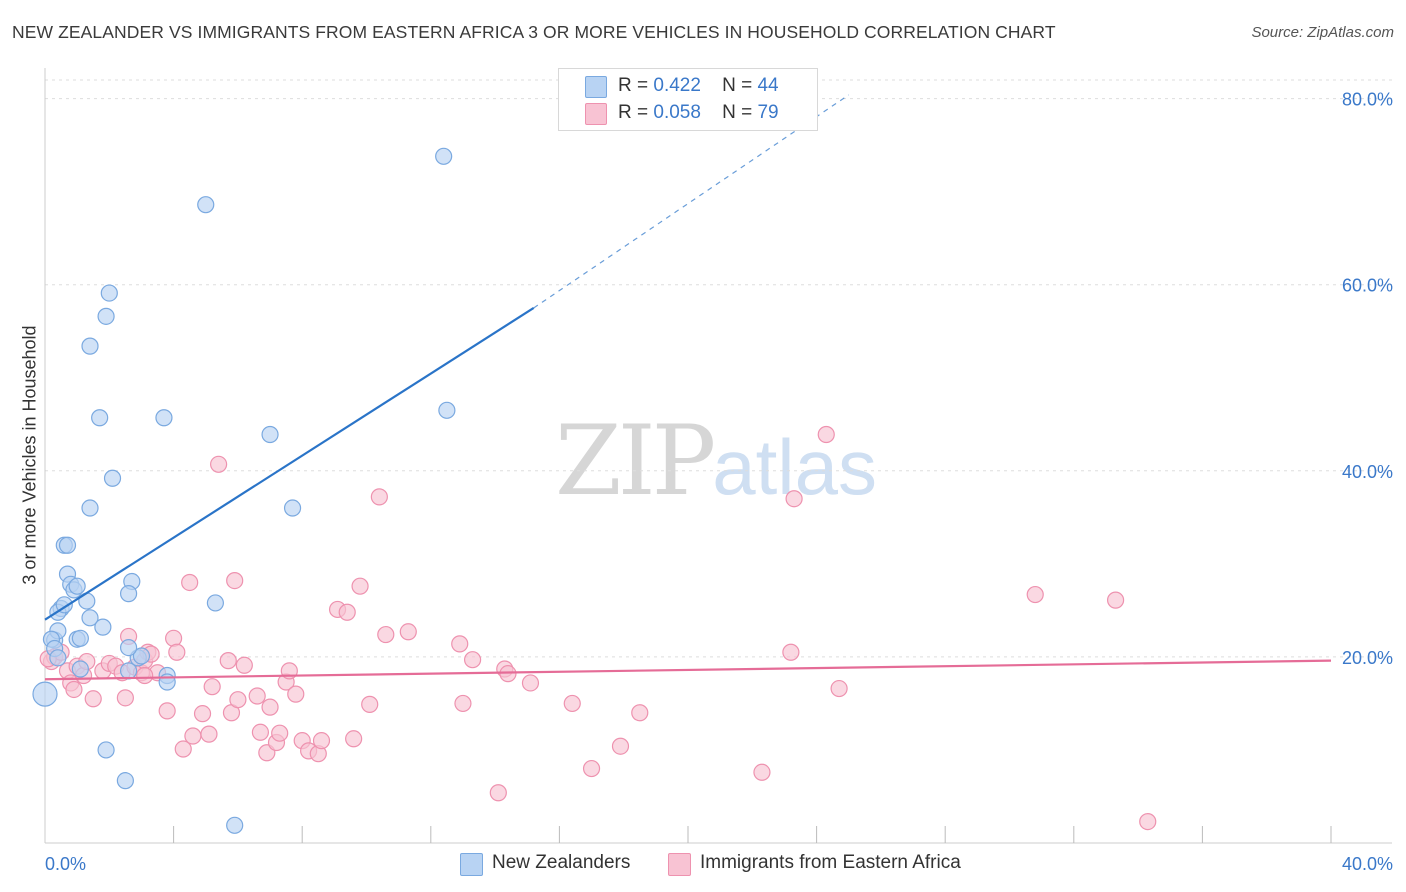 This screenshot has width=1406, height=892. I want to click on y-tick-label: 40.0%, so click(1367, 472).